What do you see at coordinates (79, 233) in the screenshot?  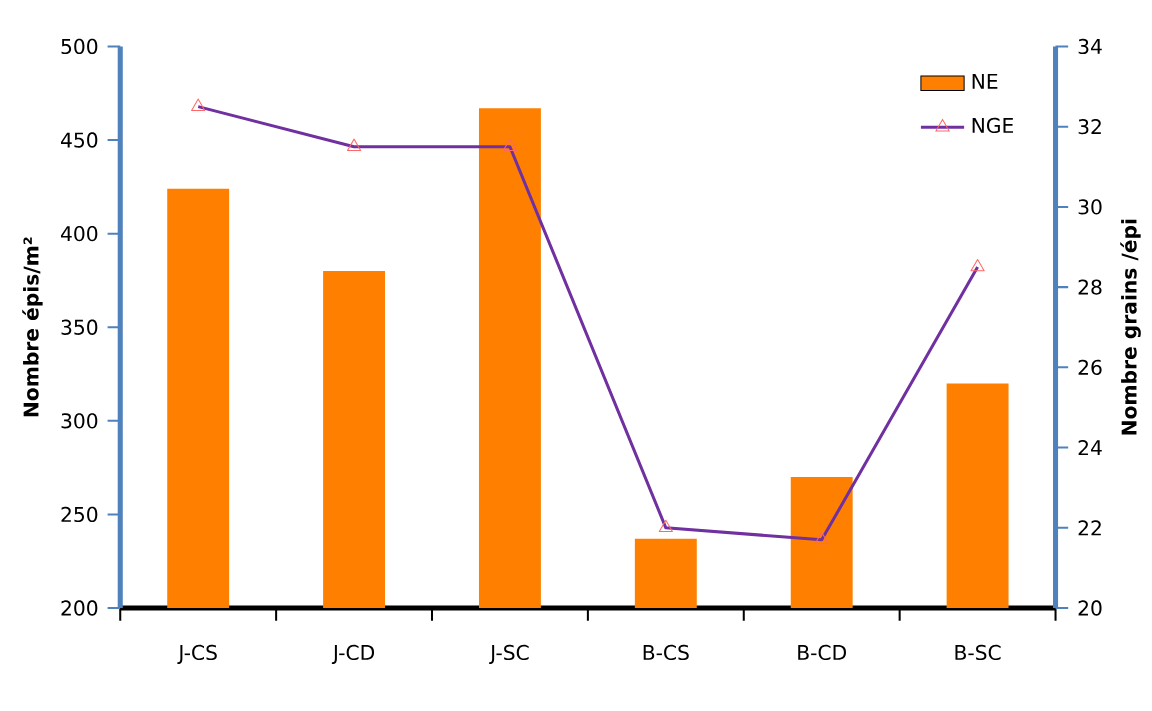 I see `y-tick-label: 400` at bounding box center [79, 233].